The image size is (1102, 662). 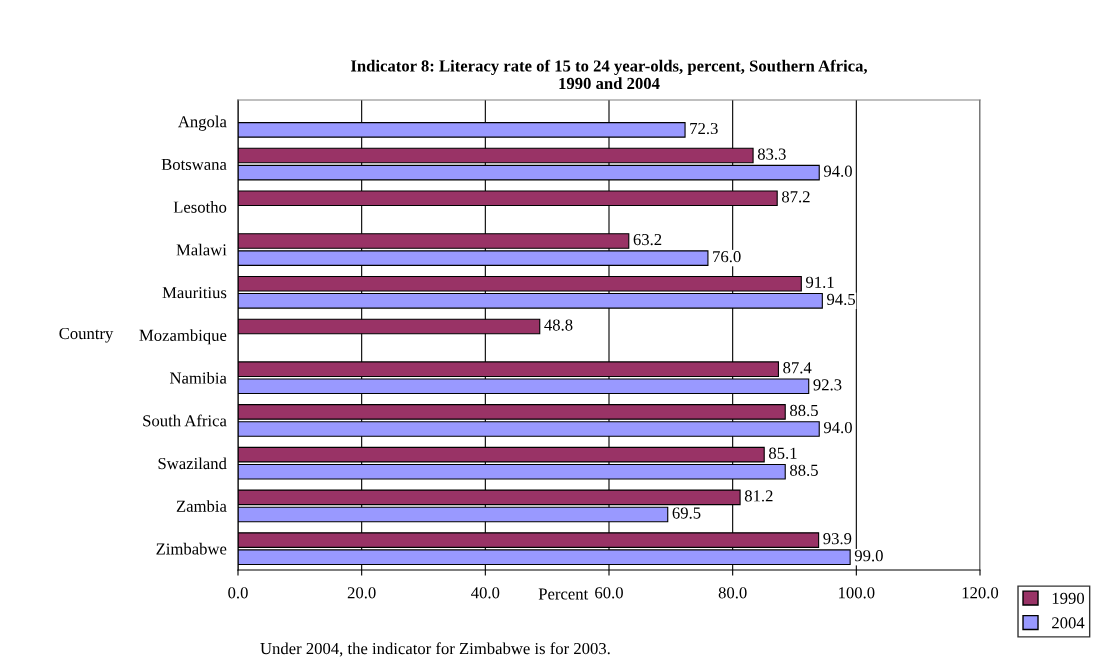 What do you see at coordinates (194, 164) in the screenshot?
I see `y-tick-label: Botswana` at bounding box center [194, 164].